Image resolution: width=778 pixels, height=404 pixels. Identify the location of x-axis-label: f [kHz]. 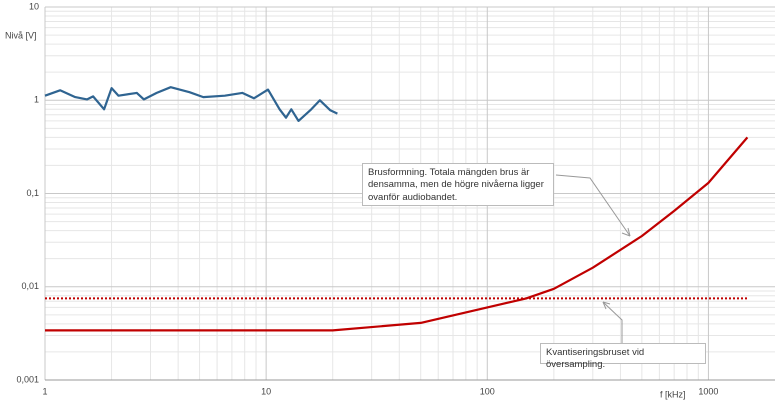
(673, 394).